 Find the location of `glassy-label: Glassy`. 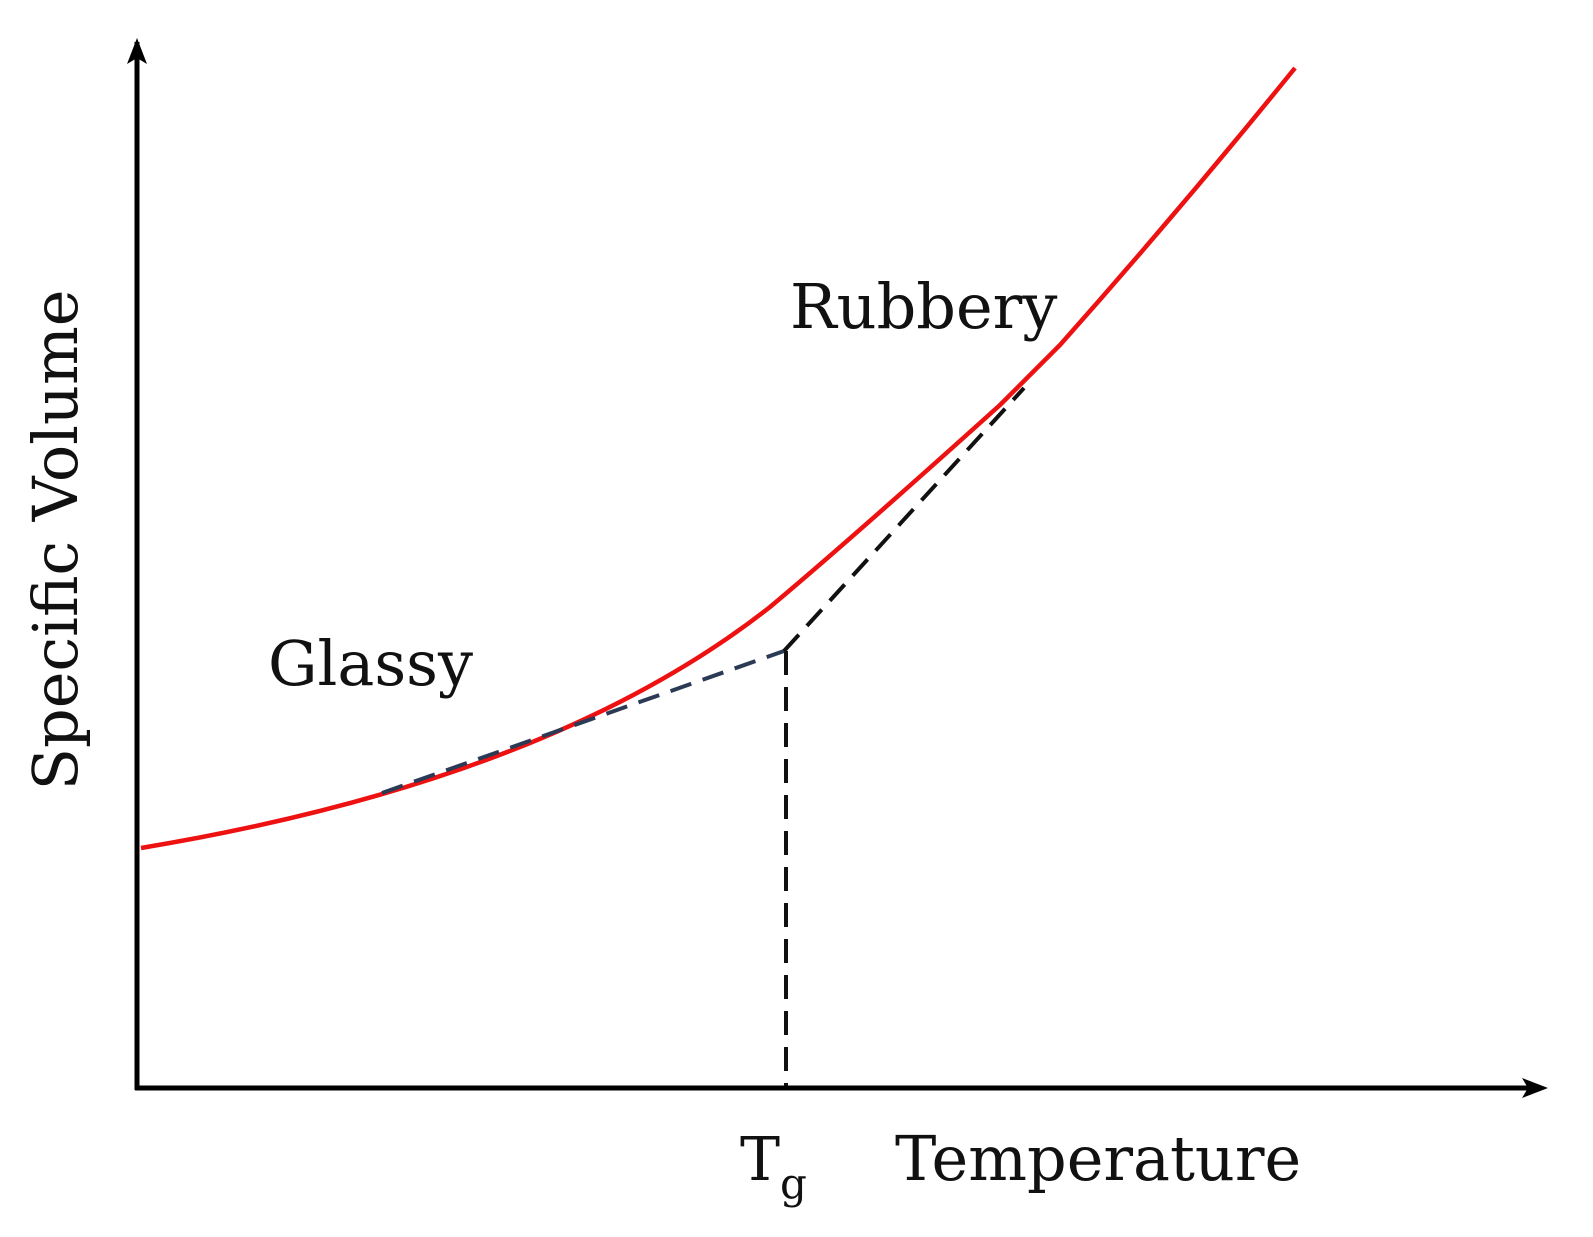

glassy-label: Glassy is located at coordinates (370, 663).